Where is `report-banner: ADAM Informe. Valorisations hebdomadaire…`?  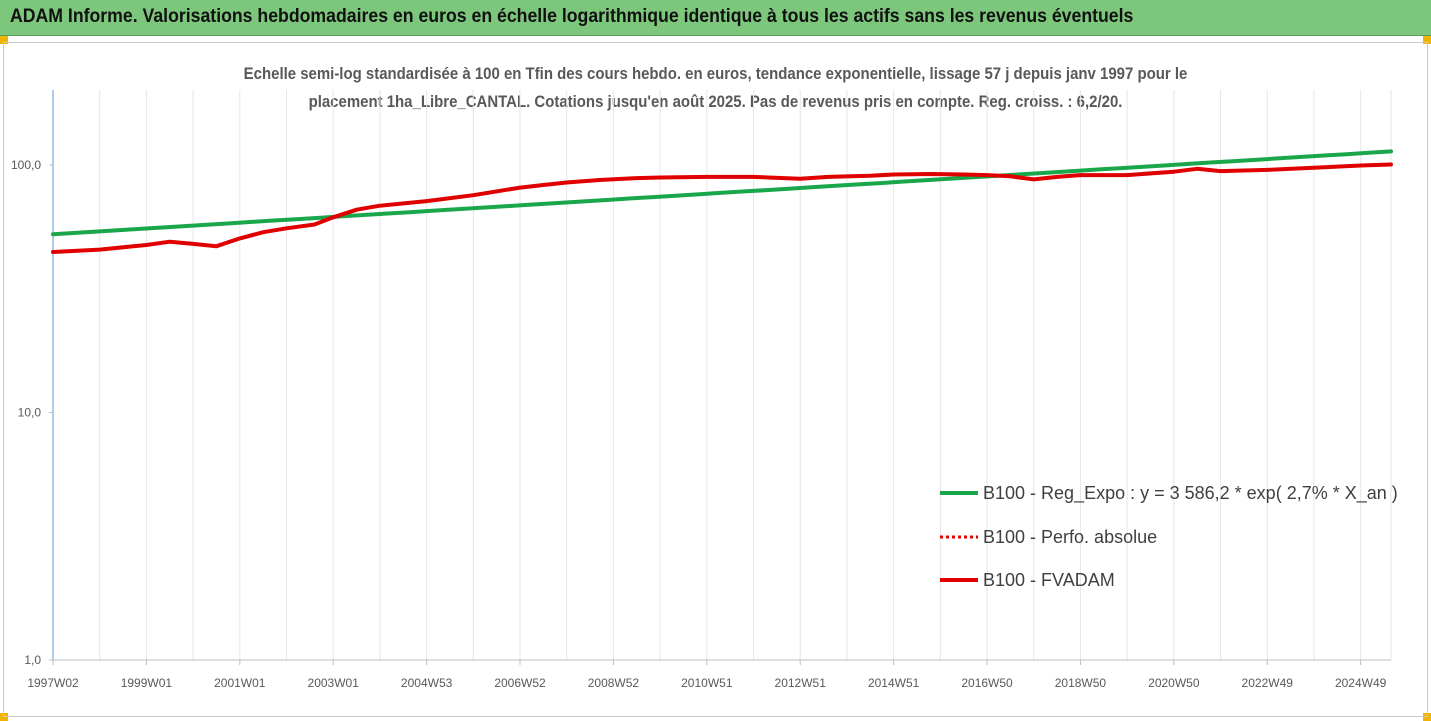 report-banner: ADAM Informe. Valorisations hebdomadaire… is located at coordinates (715, 18).